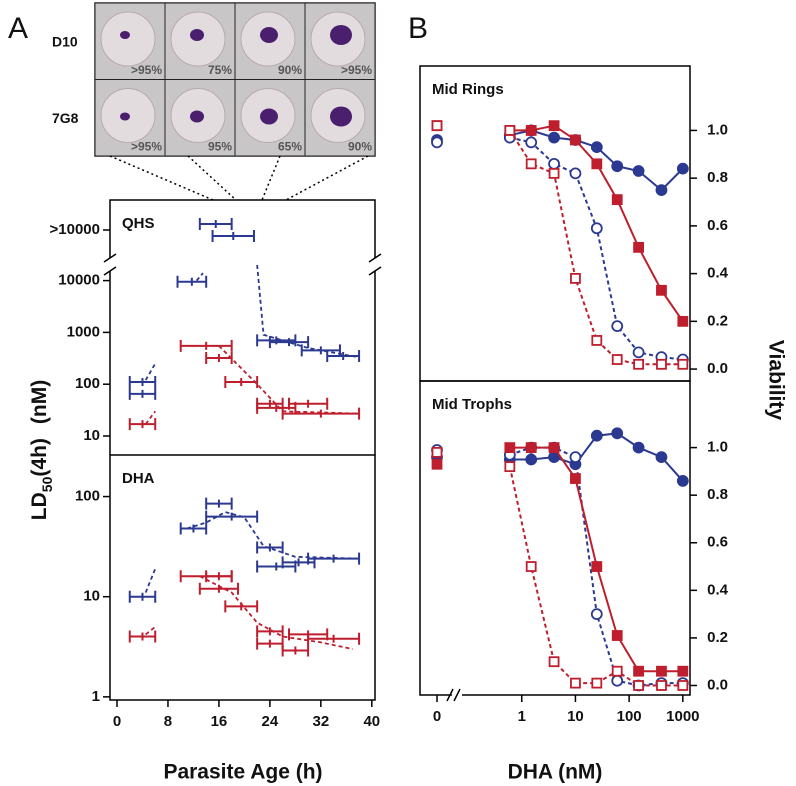 The height and width of the screenshot is (786, 796). Describe the element at coordinates (437, 716) in the screenshot. I see `x-tick-label: 0` at that location.